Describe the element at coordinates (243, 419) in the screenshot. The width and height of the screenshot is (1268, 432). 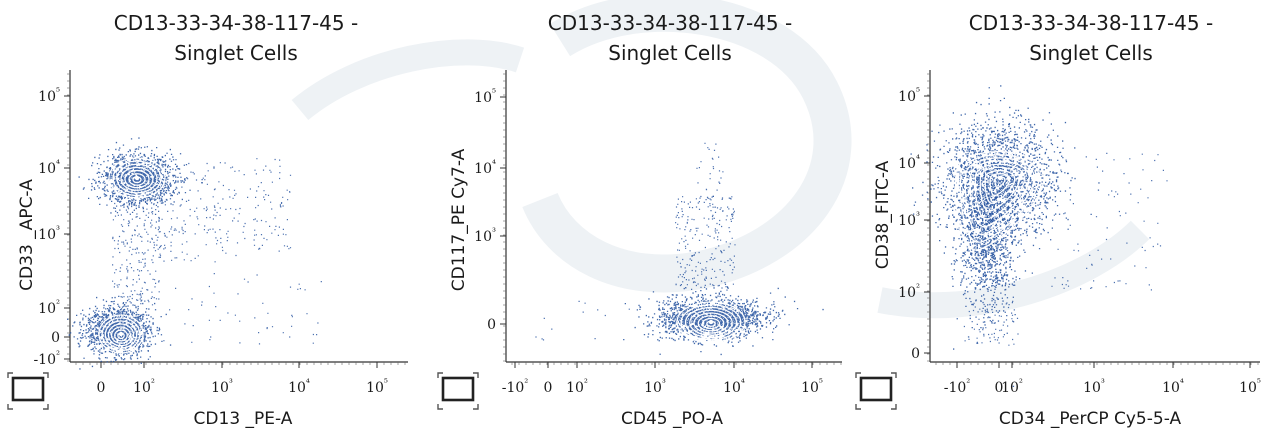
I see `x-axis-label: CD13 _PE-A` at that location.